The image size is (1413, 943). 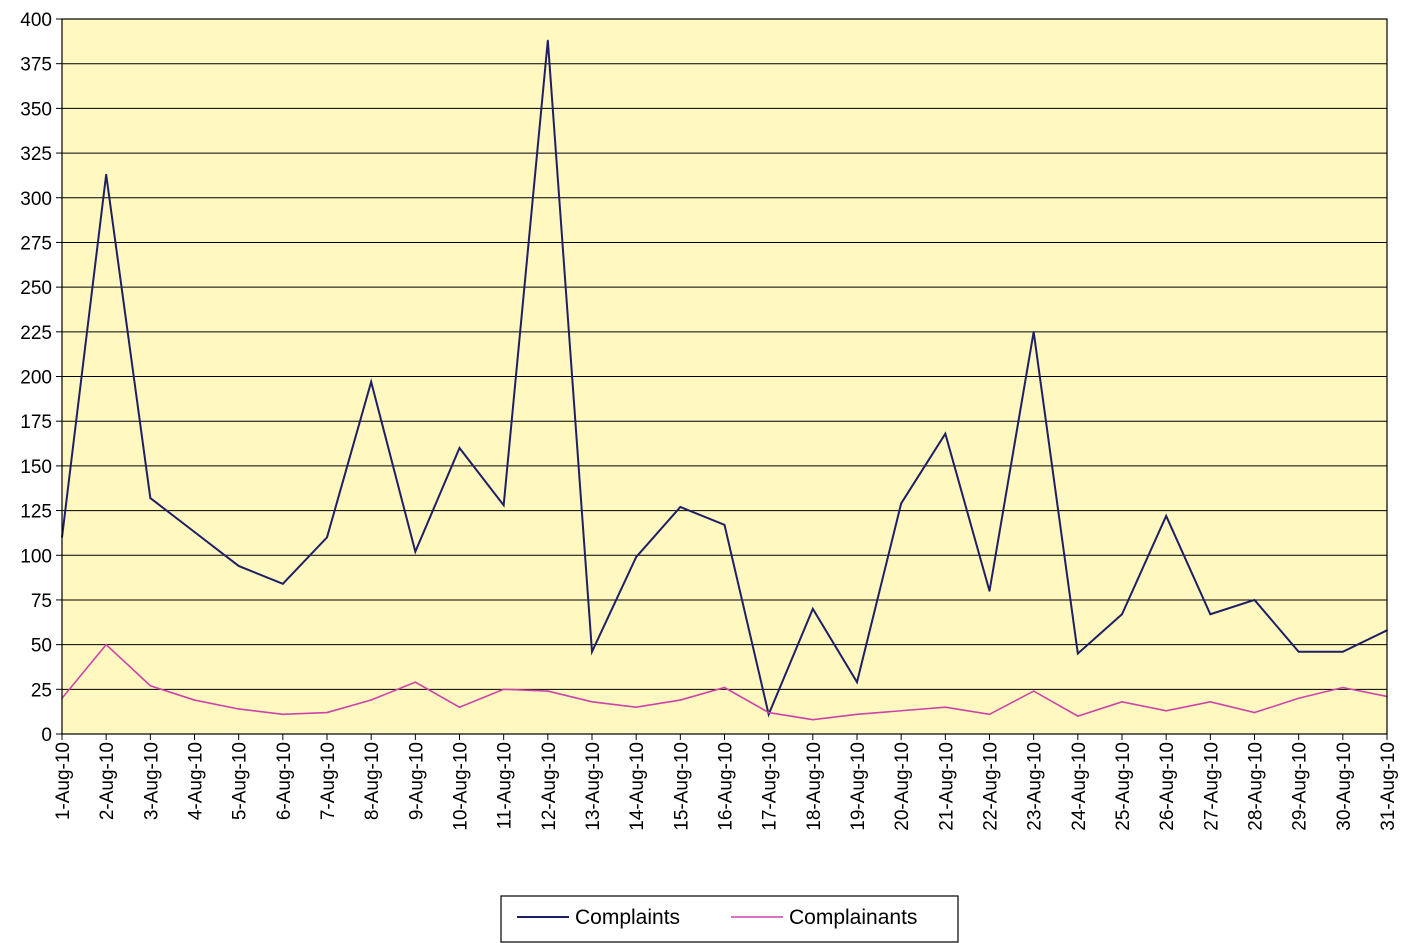 I want to click on y-tick-label: 300, so click(x=36, y=199).